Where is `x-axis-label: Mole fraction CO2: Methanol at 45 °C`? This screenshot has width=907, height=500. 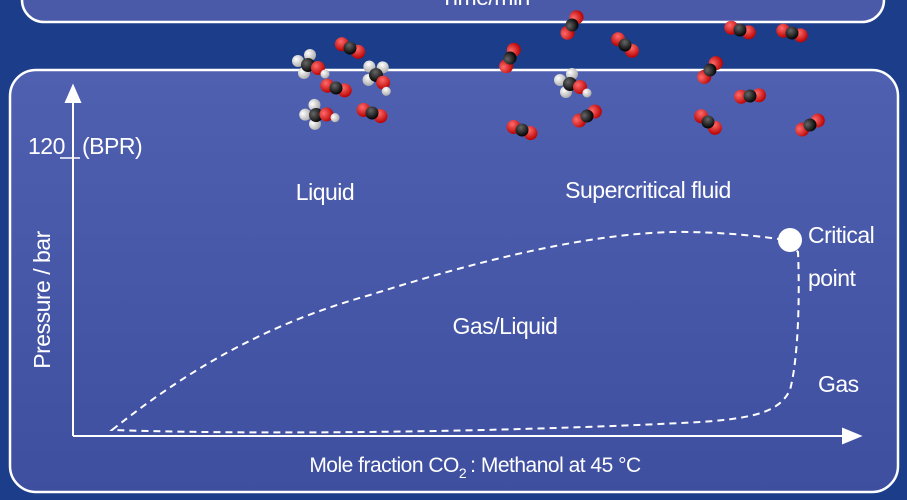
x-axis-label: Mole fraction CO2: Methanol at 45 °C is located at coordinates (475, 467).